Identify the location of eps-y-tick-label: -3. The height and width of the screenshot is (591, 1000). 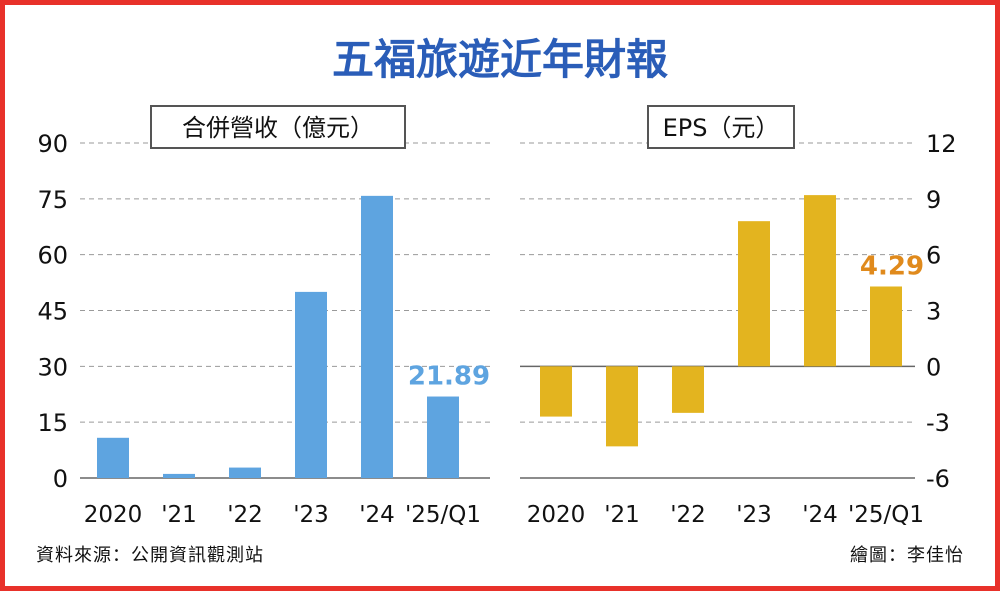
(938, 423).